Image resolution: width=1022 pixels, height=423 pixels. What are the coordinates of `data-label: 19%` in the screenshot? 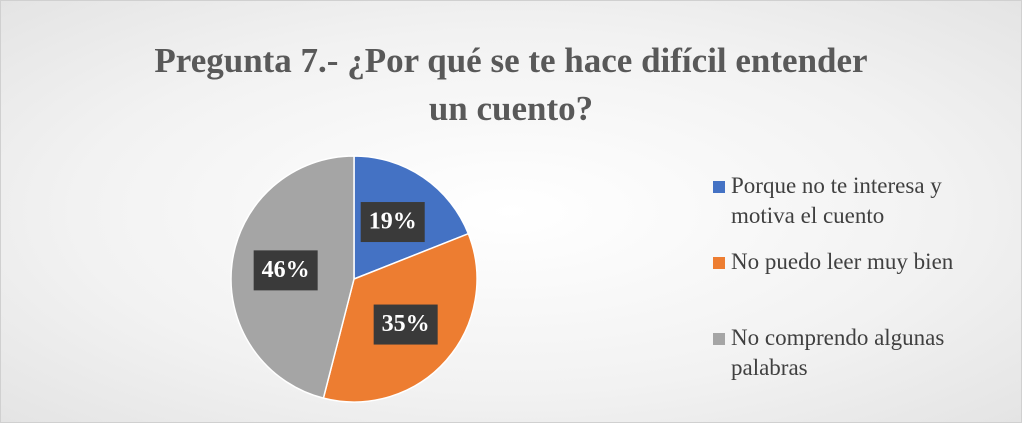 It's located at (393, 222).